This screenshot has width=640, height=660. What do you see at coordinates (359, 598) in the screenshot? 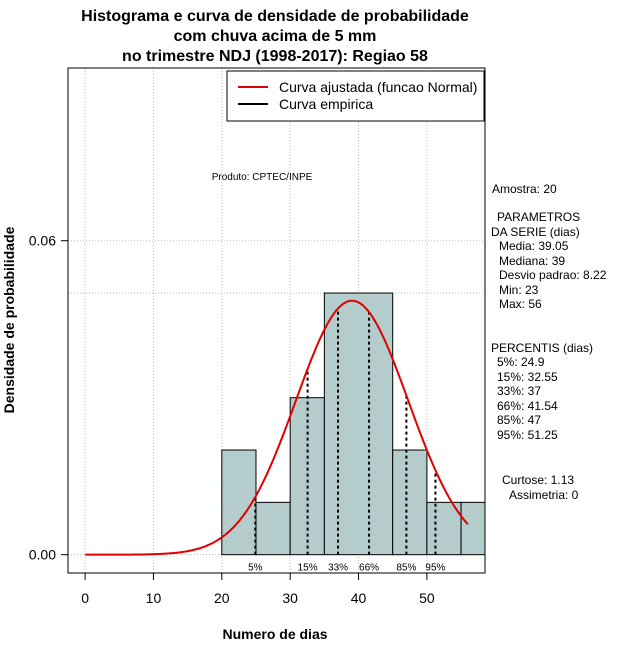
I see `x-tick-label-4: 40` at bounding box center [359, 598].